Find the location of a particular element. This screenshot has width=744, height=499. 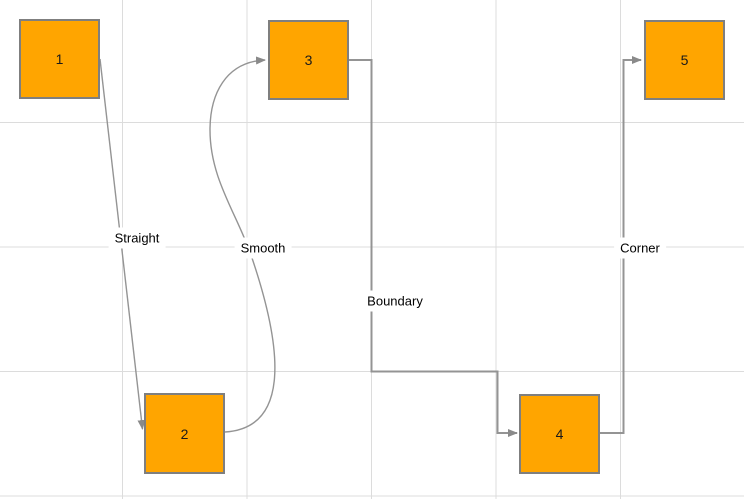

link-label-corner: Corner is located at coordinates (640, 248).